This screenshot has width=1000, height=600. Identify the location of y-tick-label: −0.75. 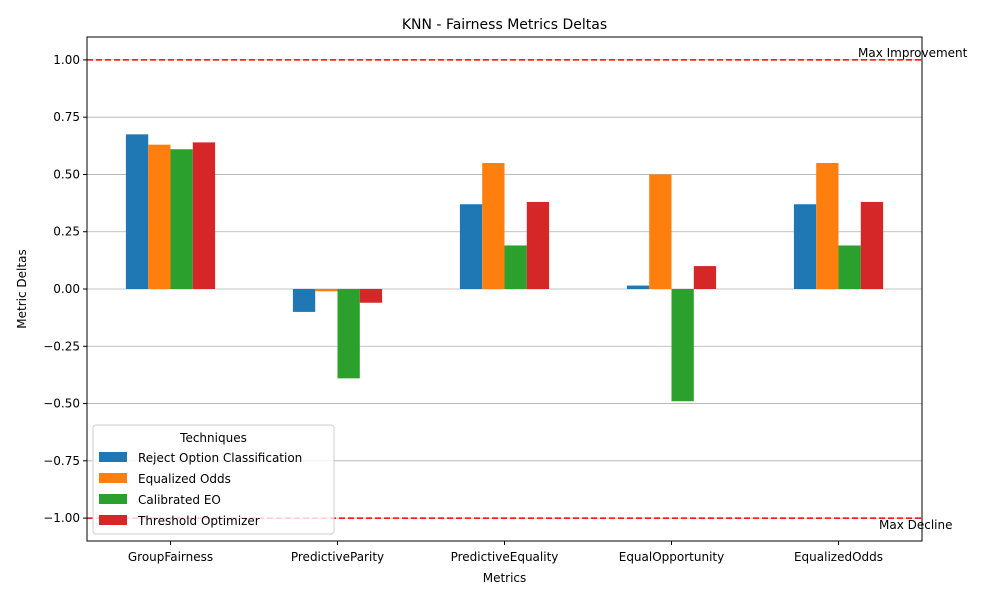
(61, 461).